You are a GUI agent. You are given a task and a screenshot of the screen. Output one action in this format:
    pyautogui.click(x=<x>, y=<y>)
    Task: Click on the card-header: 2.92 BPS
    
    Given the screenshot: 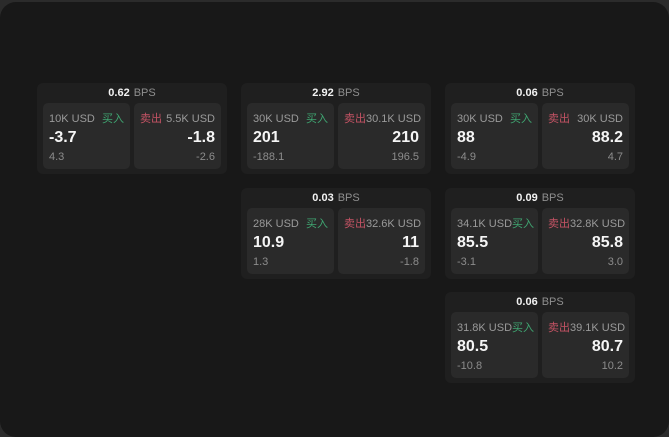 What is the action you would take?
    pyautogui.click(x=336, y=93)
    